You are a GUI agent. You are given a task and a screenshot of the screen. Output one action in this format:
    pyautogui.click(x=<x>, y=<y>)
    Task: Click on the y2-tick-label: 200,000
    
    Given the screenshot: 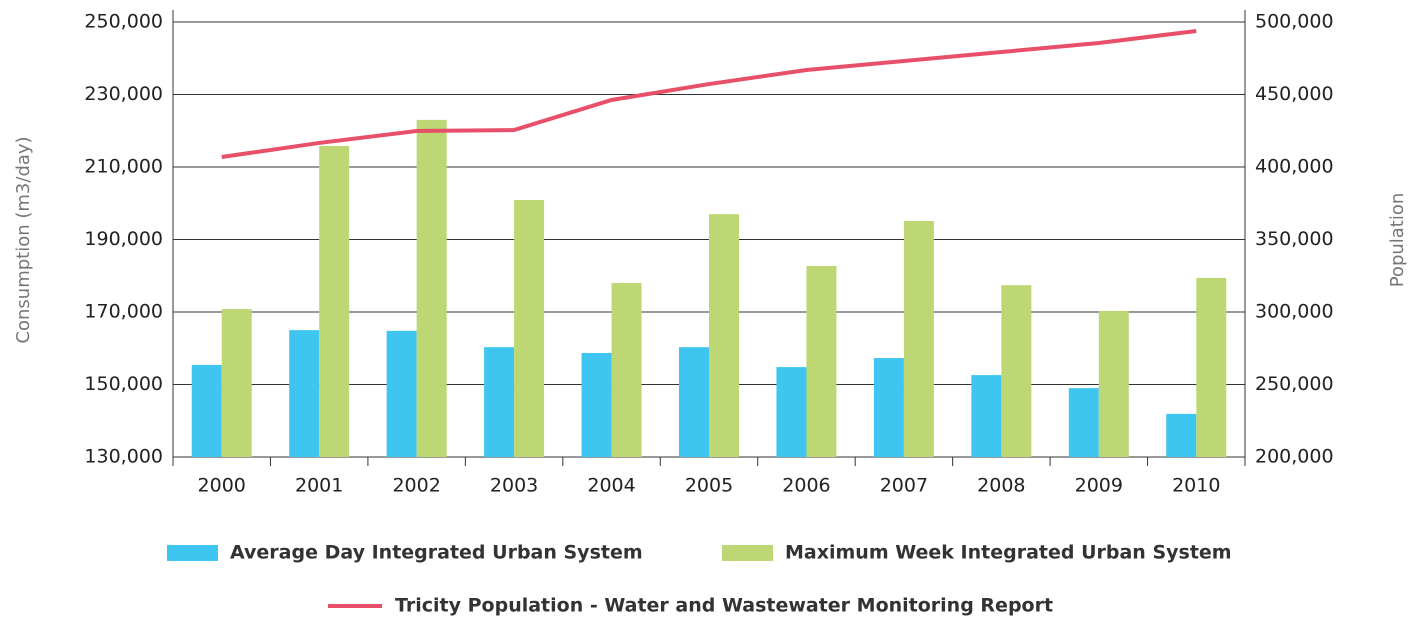 What is the action you would take?
    pyautogui.click(x=1294, y=457)
    